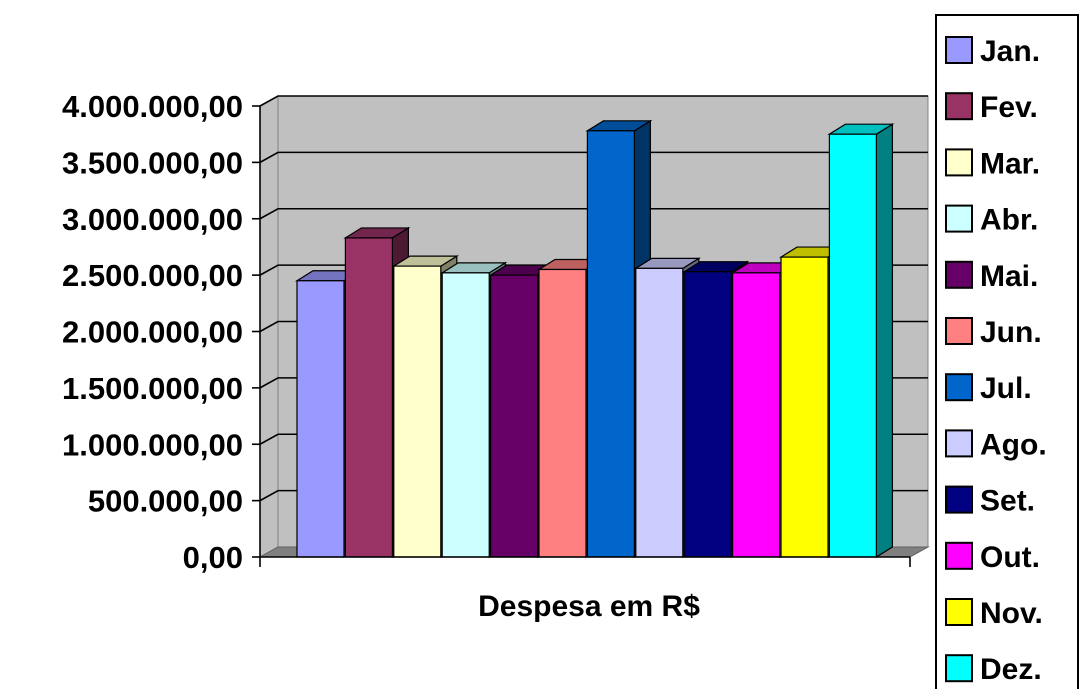 The width and height of the screenshot is (1083, 689). What do you see at coordinates (1013, 444) in the screenshot?
I see `legend-label: Ago.` at bounding box center [1013, 444].